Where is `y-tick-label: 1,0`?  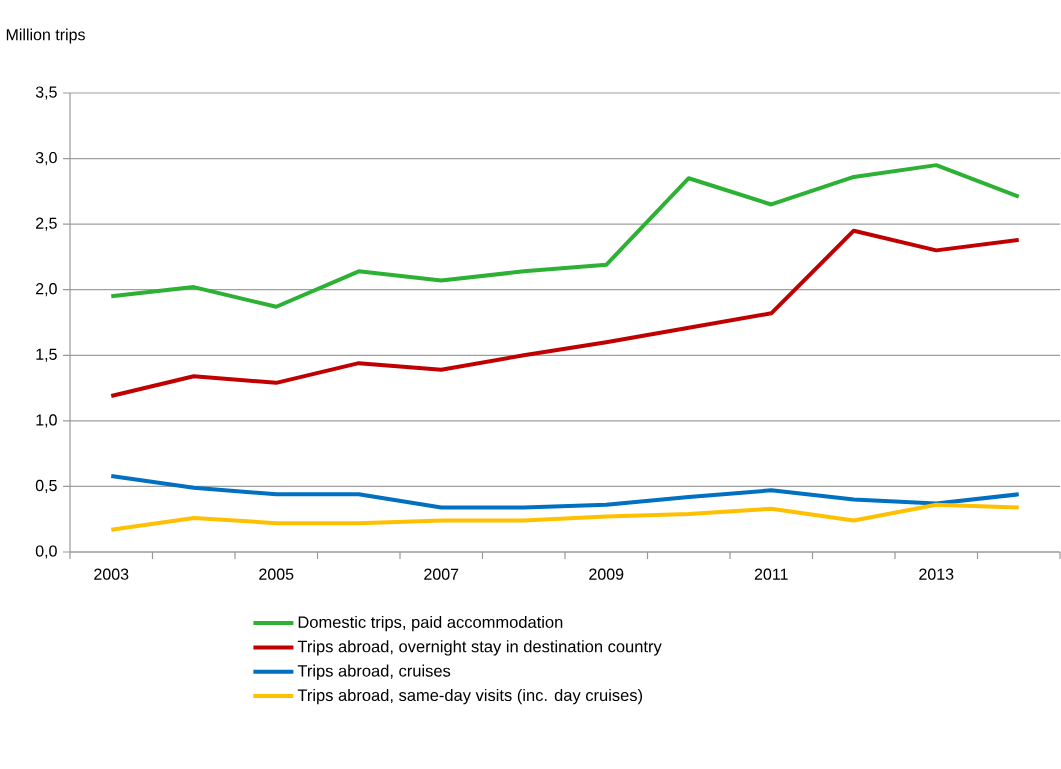 y-tick-label: 1,0 is located at coordinates (46, 421).